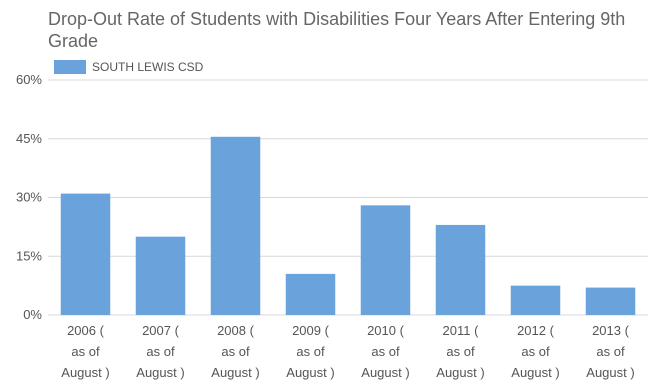 The width and height of the screenshot is (658, 383). What do you see at coordinates (236, 330) in the screenshot?
I see `x-tick-label: 2008 (` at bounding box center [236, 330].